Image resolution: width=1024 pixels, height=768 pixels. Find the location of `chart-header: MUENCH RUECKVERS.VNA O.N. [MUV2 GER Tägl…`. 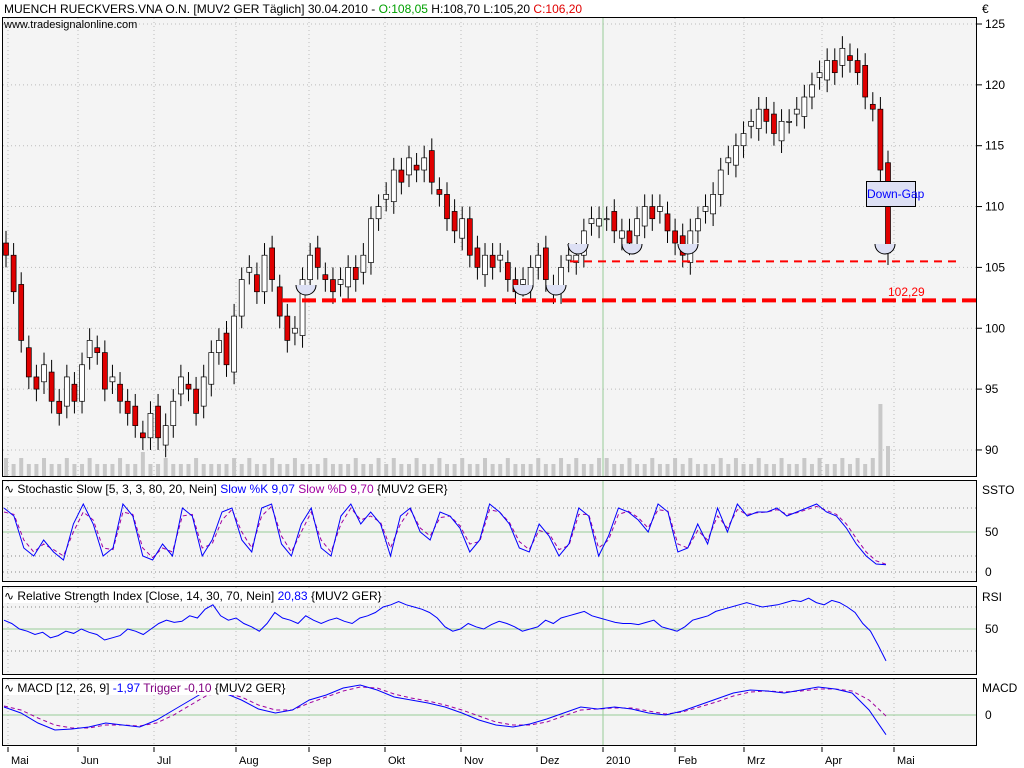

chart-header: MUENCH RUECKVERS.VNA O.N. [MUV2 GER Tägl… is located at coordinates (293, 9).